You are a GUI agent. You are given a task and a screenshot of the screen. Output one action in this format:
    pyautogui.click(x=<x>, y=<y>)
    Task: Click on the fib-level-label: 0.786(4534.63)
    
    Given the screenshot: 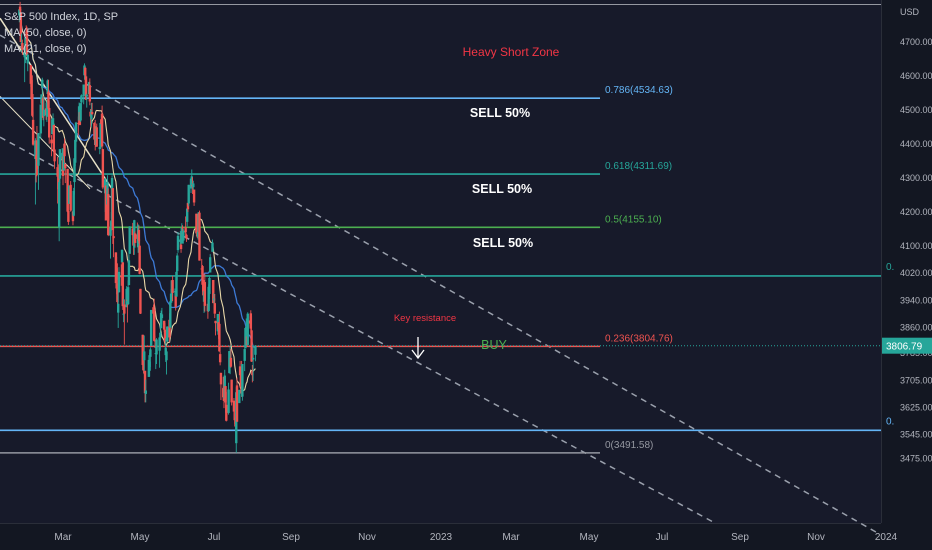 What is the action you would take?
    pyautogui.click(x=639, y=90)
    